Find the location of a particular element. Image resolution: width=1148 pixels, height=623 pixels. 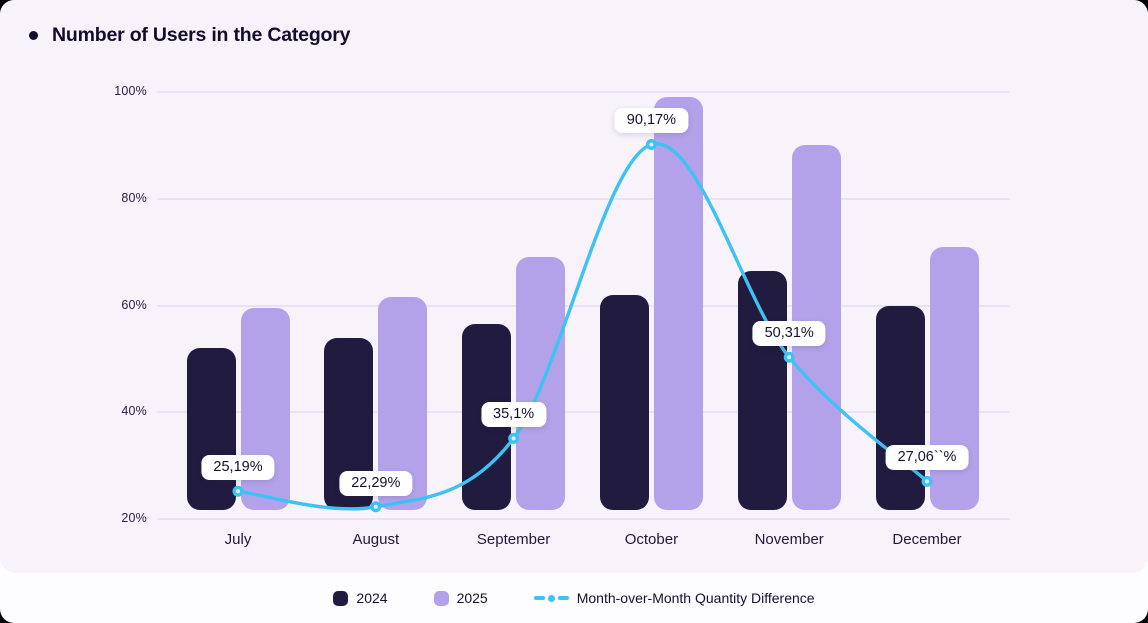

legend-label-mom-difference: Month-over-Month Quantity Difference is located at coordinates (695, 598).